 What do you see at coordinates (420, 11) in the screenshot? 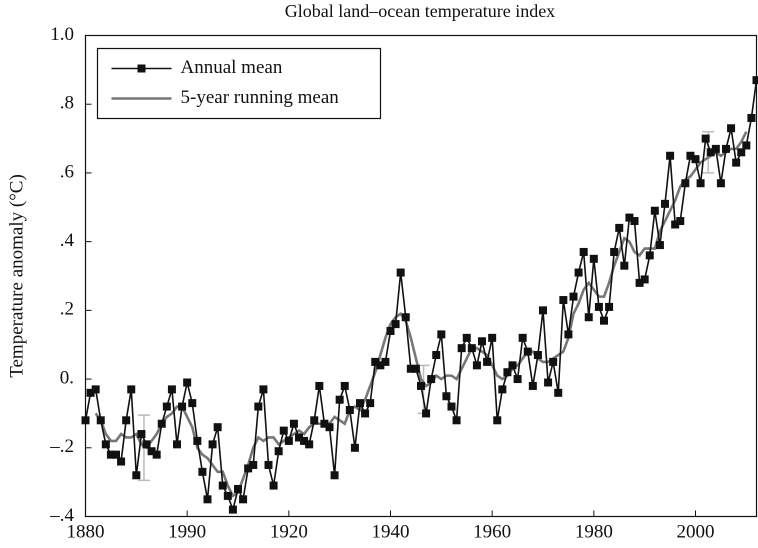
I see `chart-title: Global land–ocean temperature index` at bounding box center [420, 11].